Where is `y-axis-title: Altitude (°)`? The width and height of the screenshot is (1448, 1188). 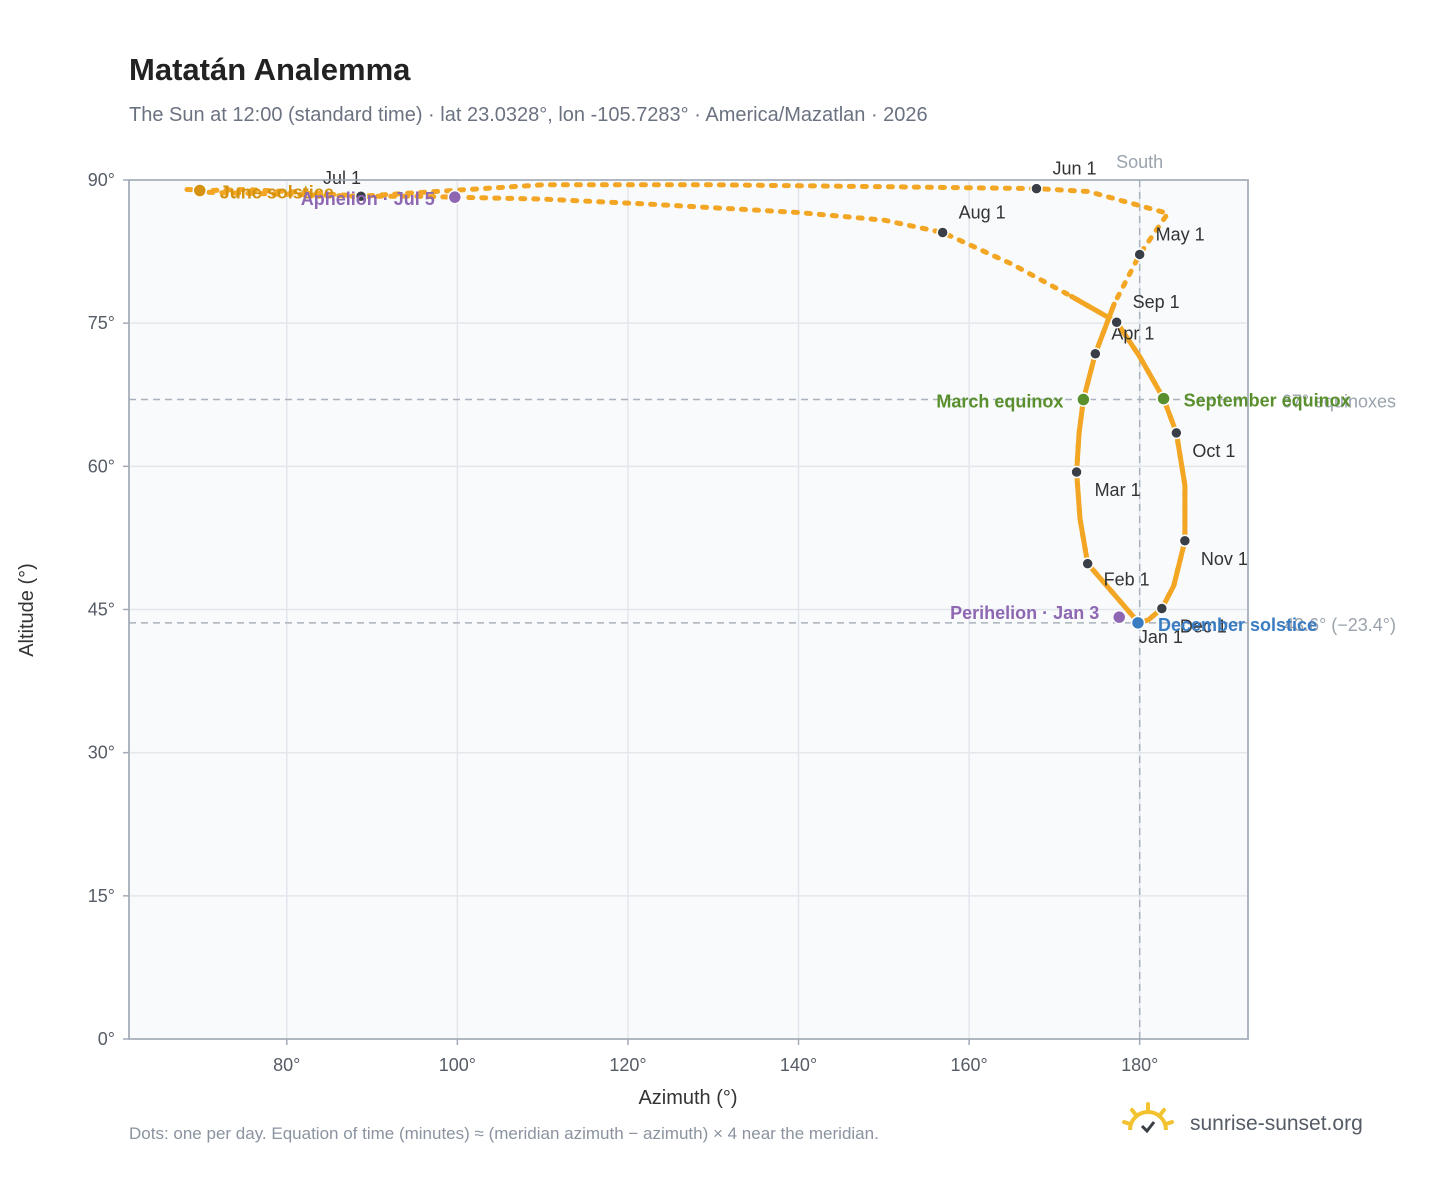
y-axis-title: Altitude (°) is located at coordinates (27, 610).